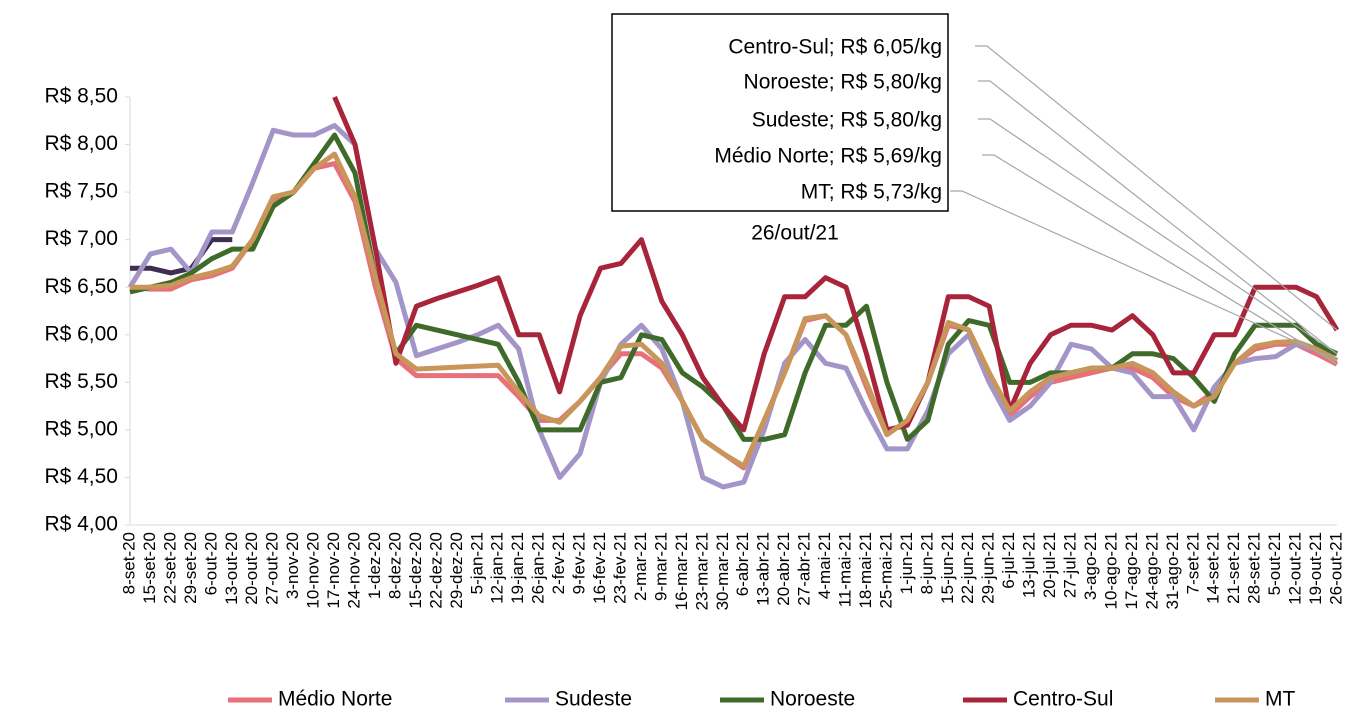 The width and height of the screenshot is (1346, 715). I want to click on x-tick-label: 17-ago-21, so click(1131, 571).